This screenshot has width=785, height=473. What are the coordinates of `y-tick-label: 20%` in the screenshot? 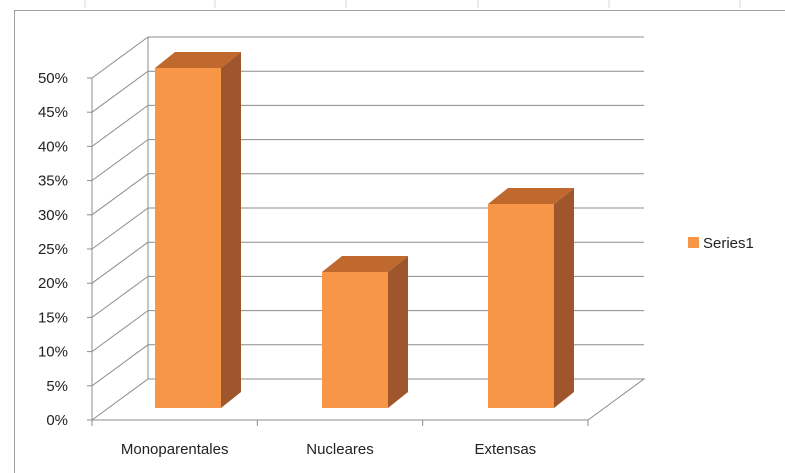 It's located at (53, 283).